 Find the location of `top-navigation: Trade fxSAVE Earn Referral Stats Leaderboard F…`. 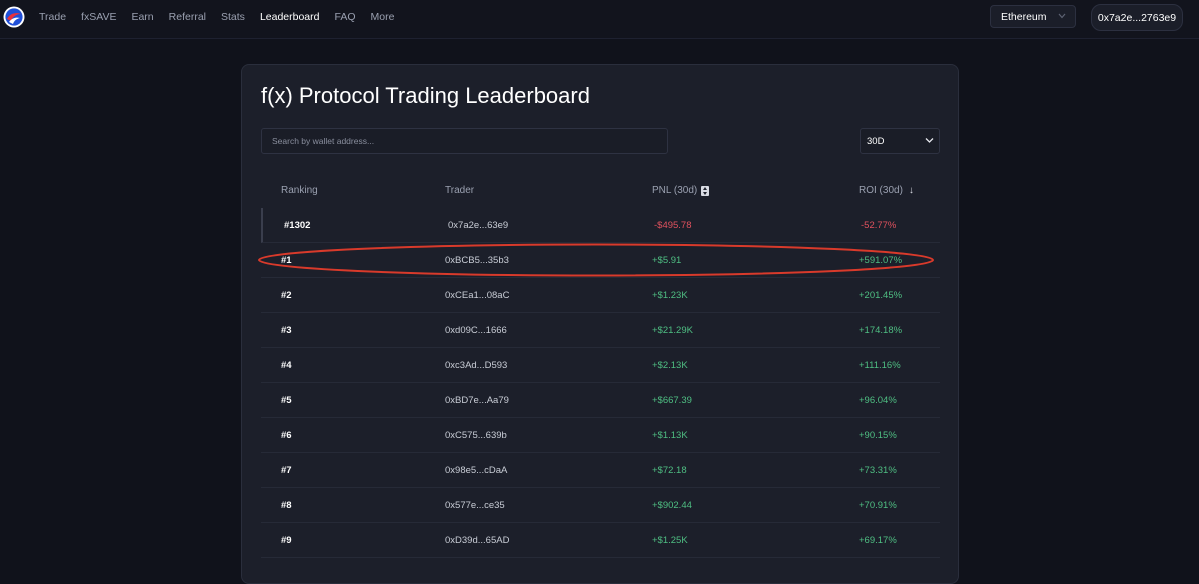

top-navigation: Trade fxSAVE Earn Referral Stats Leaderboard F… is located at coordinates (599, 19).